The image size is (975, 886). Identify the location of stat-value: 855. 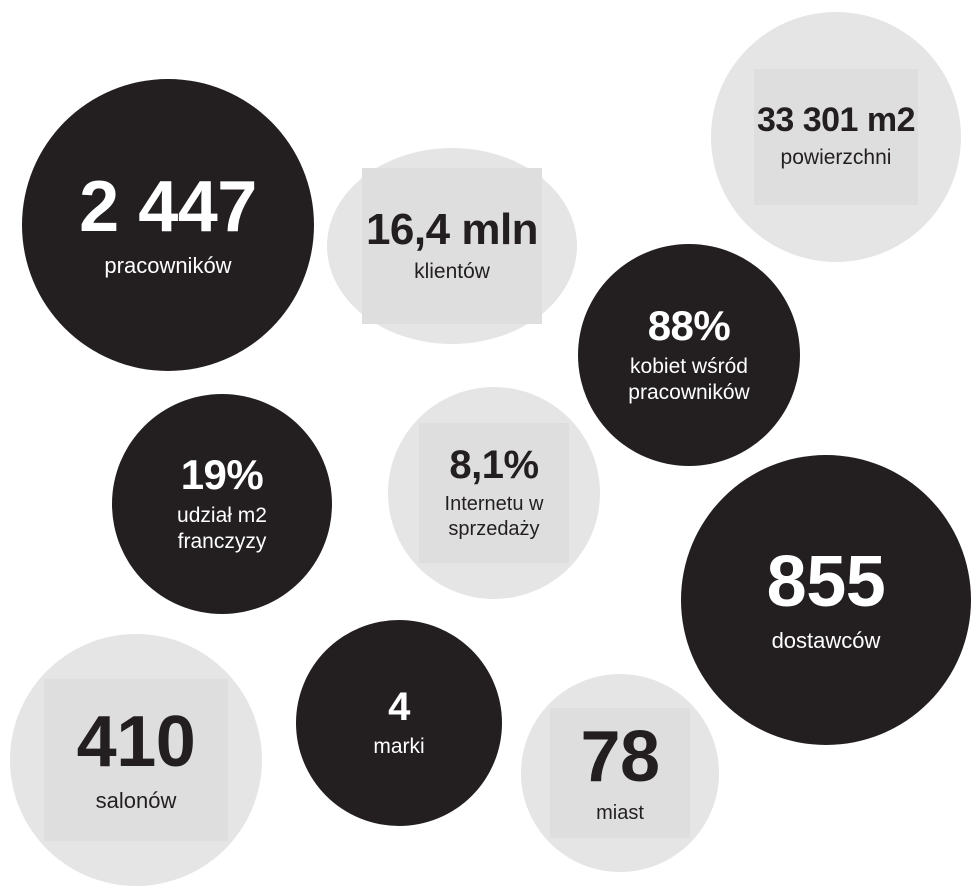
(826, 582).